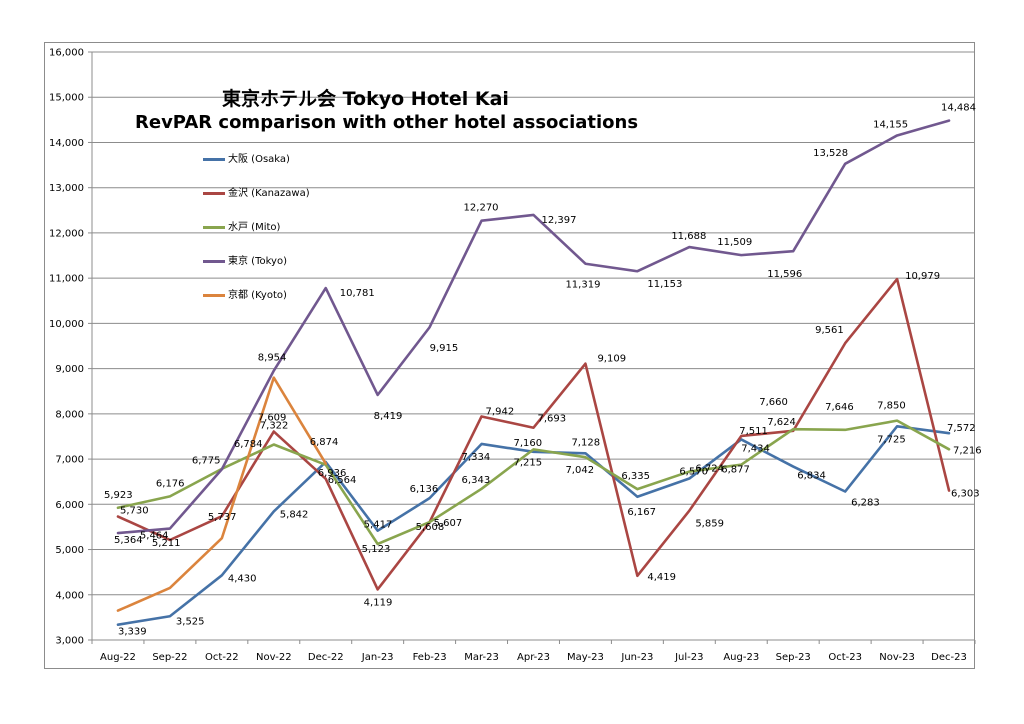 The image size is (1024, 724). I want to click on y-tick-label: 16,000, so click(66, 53).